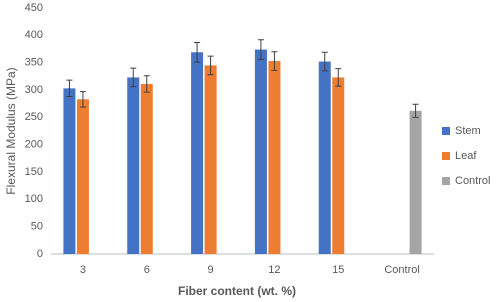 This screenshot has height=302, width=500. I want to click on x-tick-label: 9, so click(211, 270).